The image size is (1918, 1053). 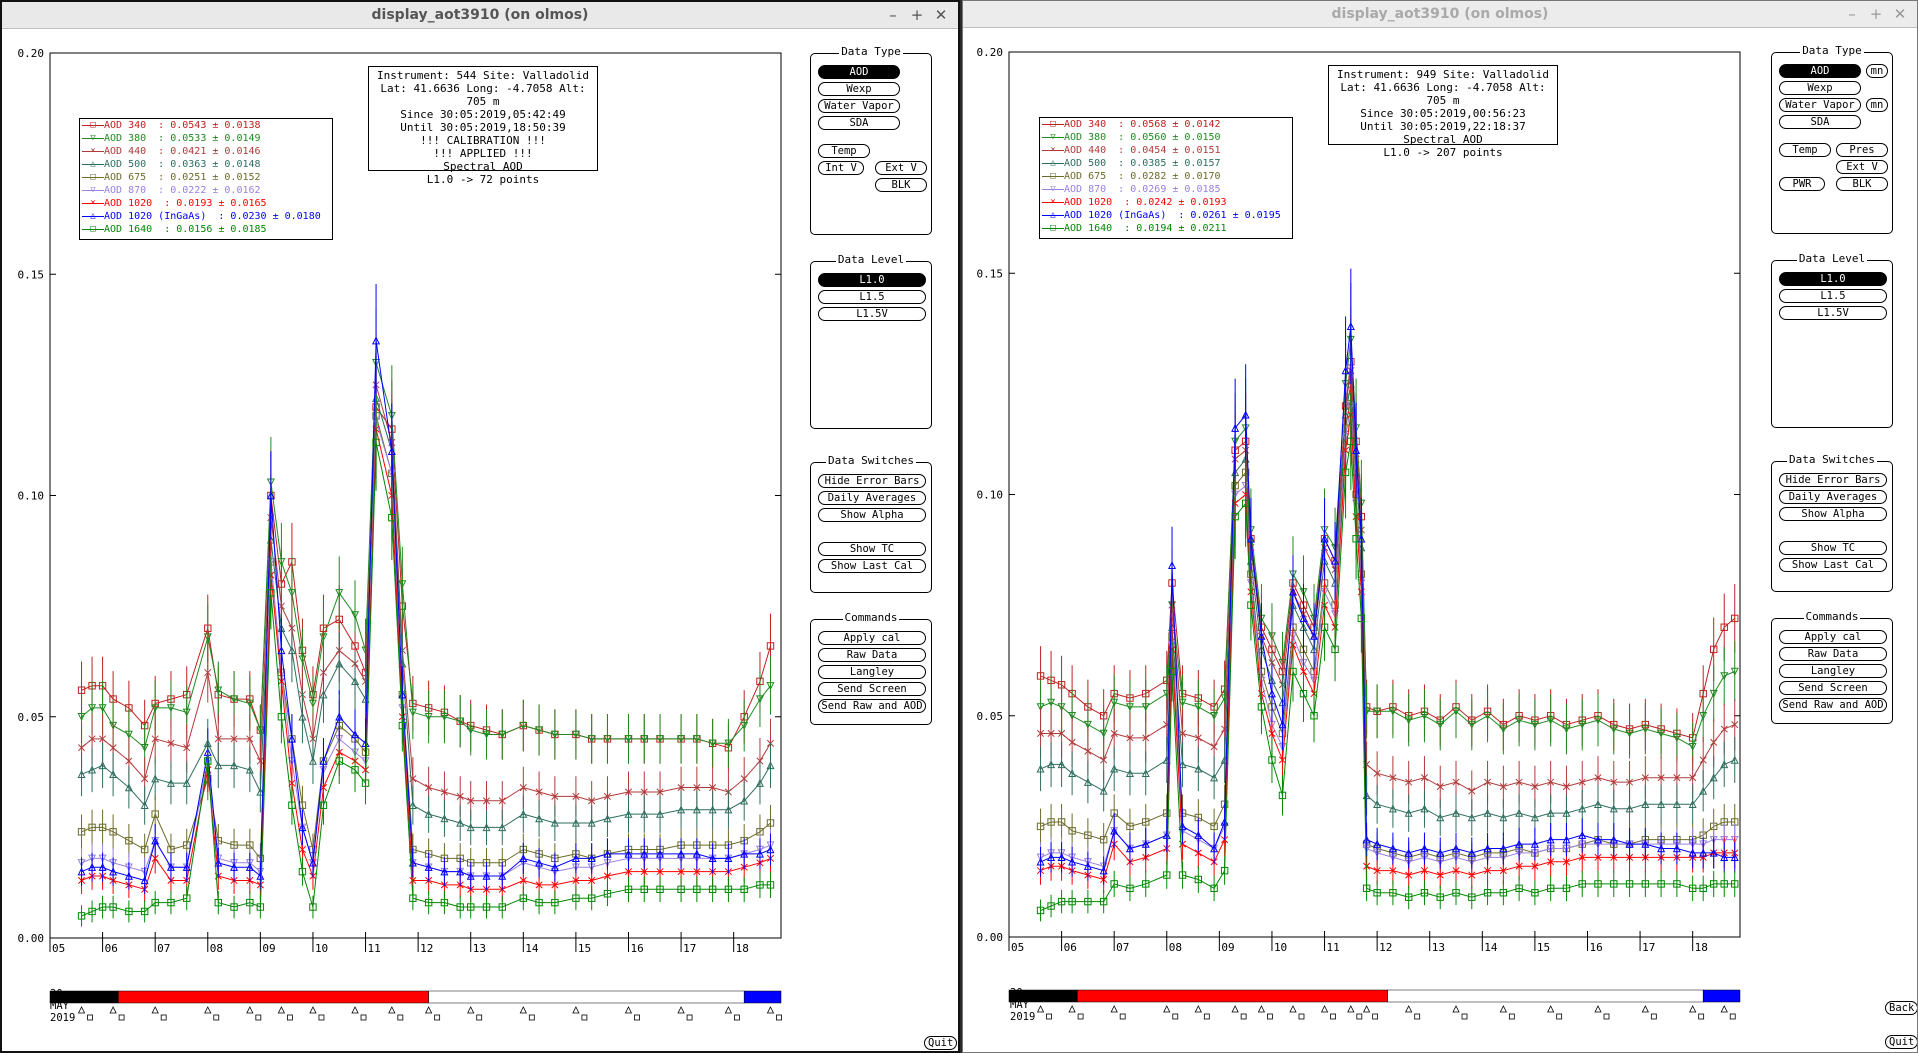 I want to click on date-year: 2019, so click(x=63, y=1018).